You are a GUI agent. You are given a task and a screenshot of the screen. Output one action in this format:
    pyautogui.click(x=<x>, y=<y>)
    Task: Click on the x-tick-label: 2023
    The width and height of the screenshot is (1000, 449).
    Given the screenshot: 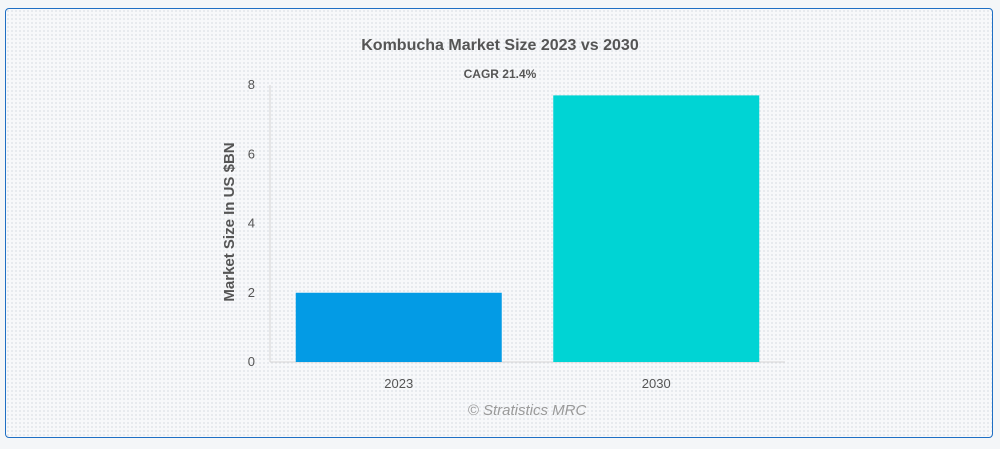 What is the action you would take?
    pyautogui.click(x=398, y=383)
    